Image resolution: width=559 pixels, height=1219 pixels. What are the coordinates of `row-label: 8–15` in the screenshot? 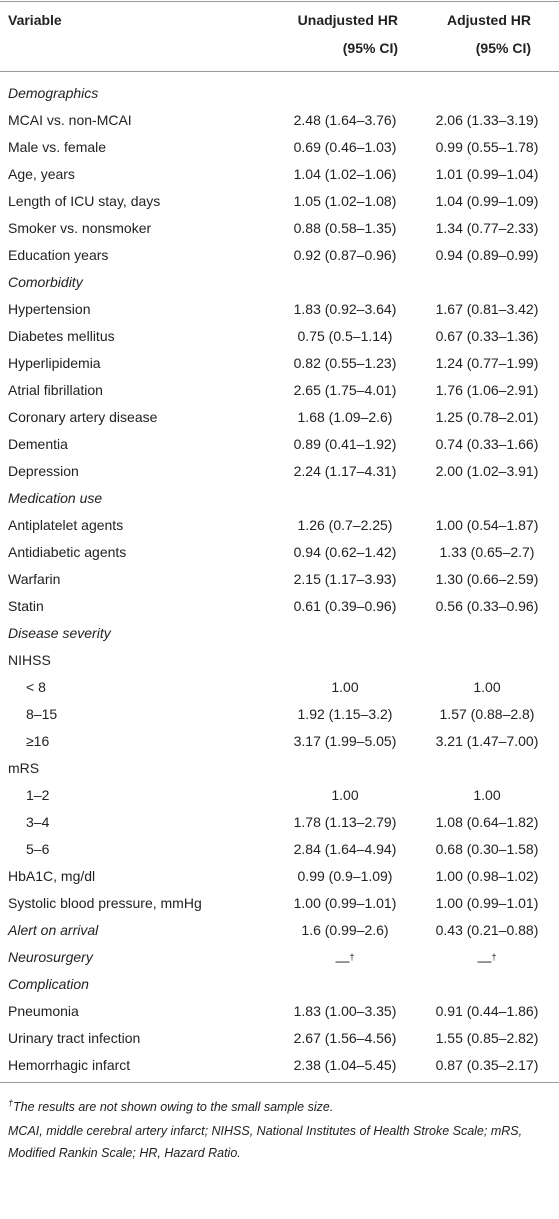 It's located at (42, 714).